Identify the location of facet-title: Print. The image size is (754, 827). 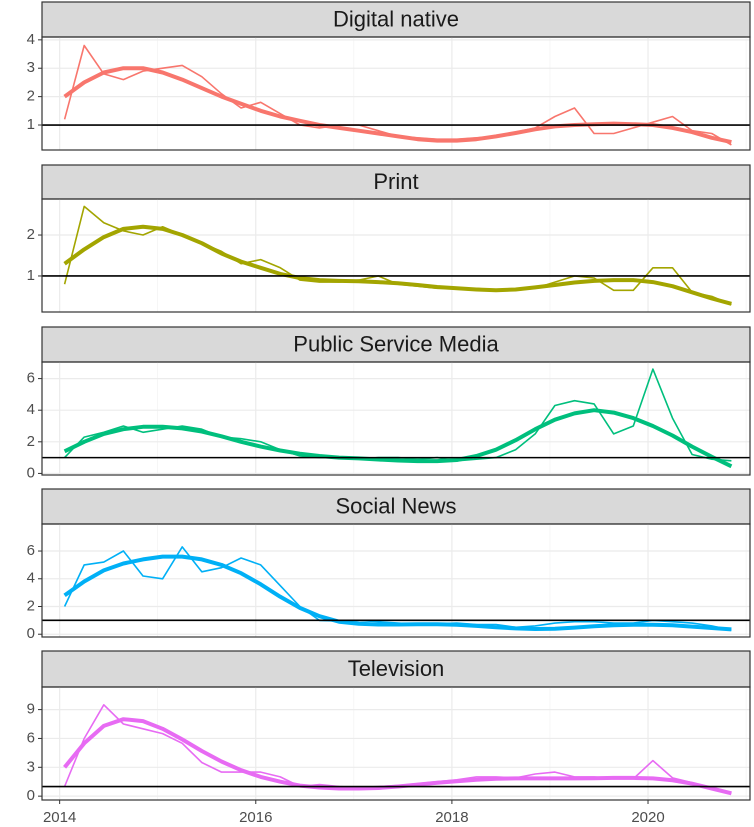
(395, 181).